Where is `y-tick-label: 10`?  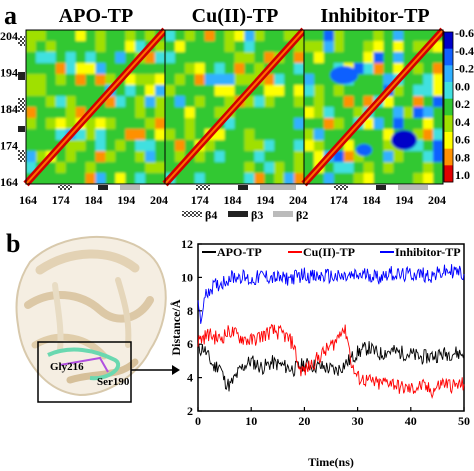 y-tick-label: 10 is located at coordinates (187, 277).